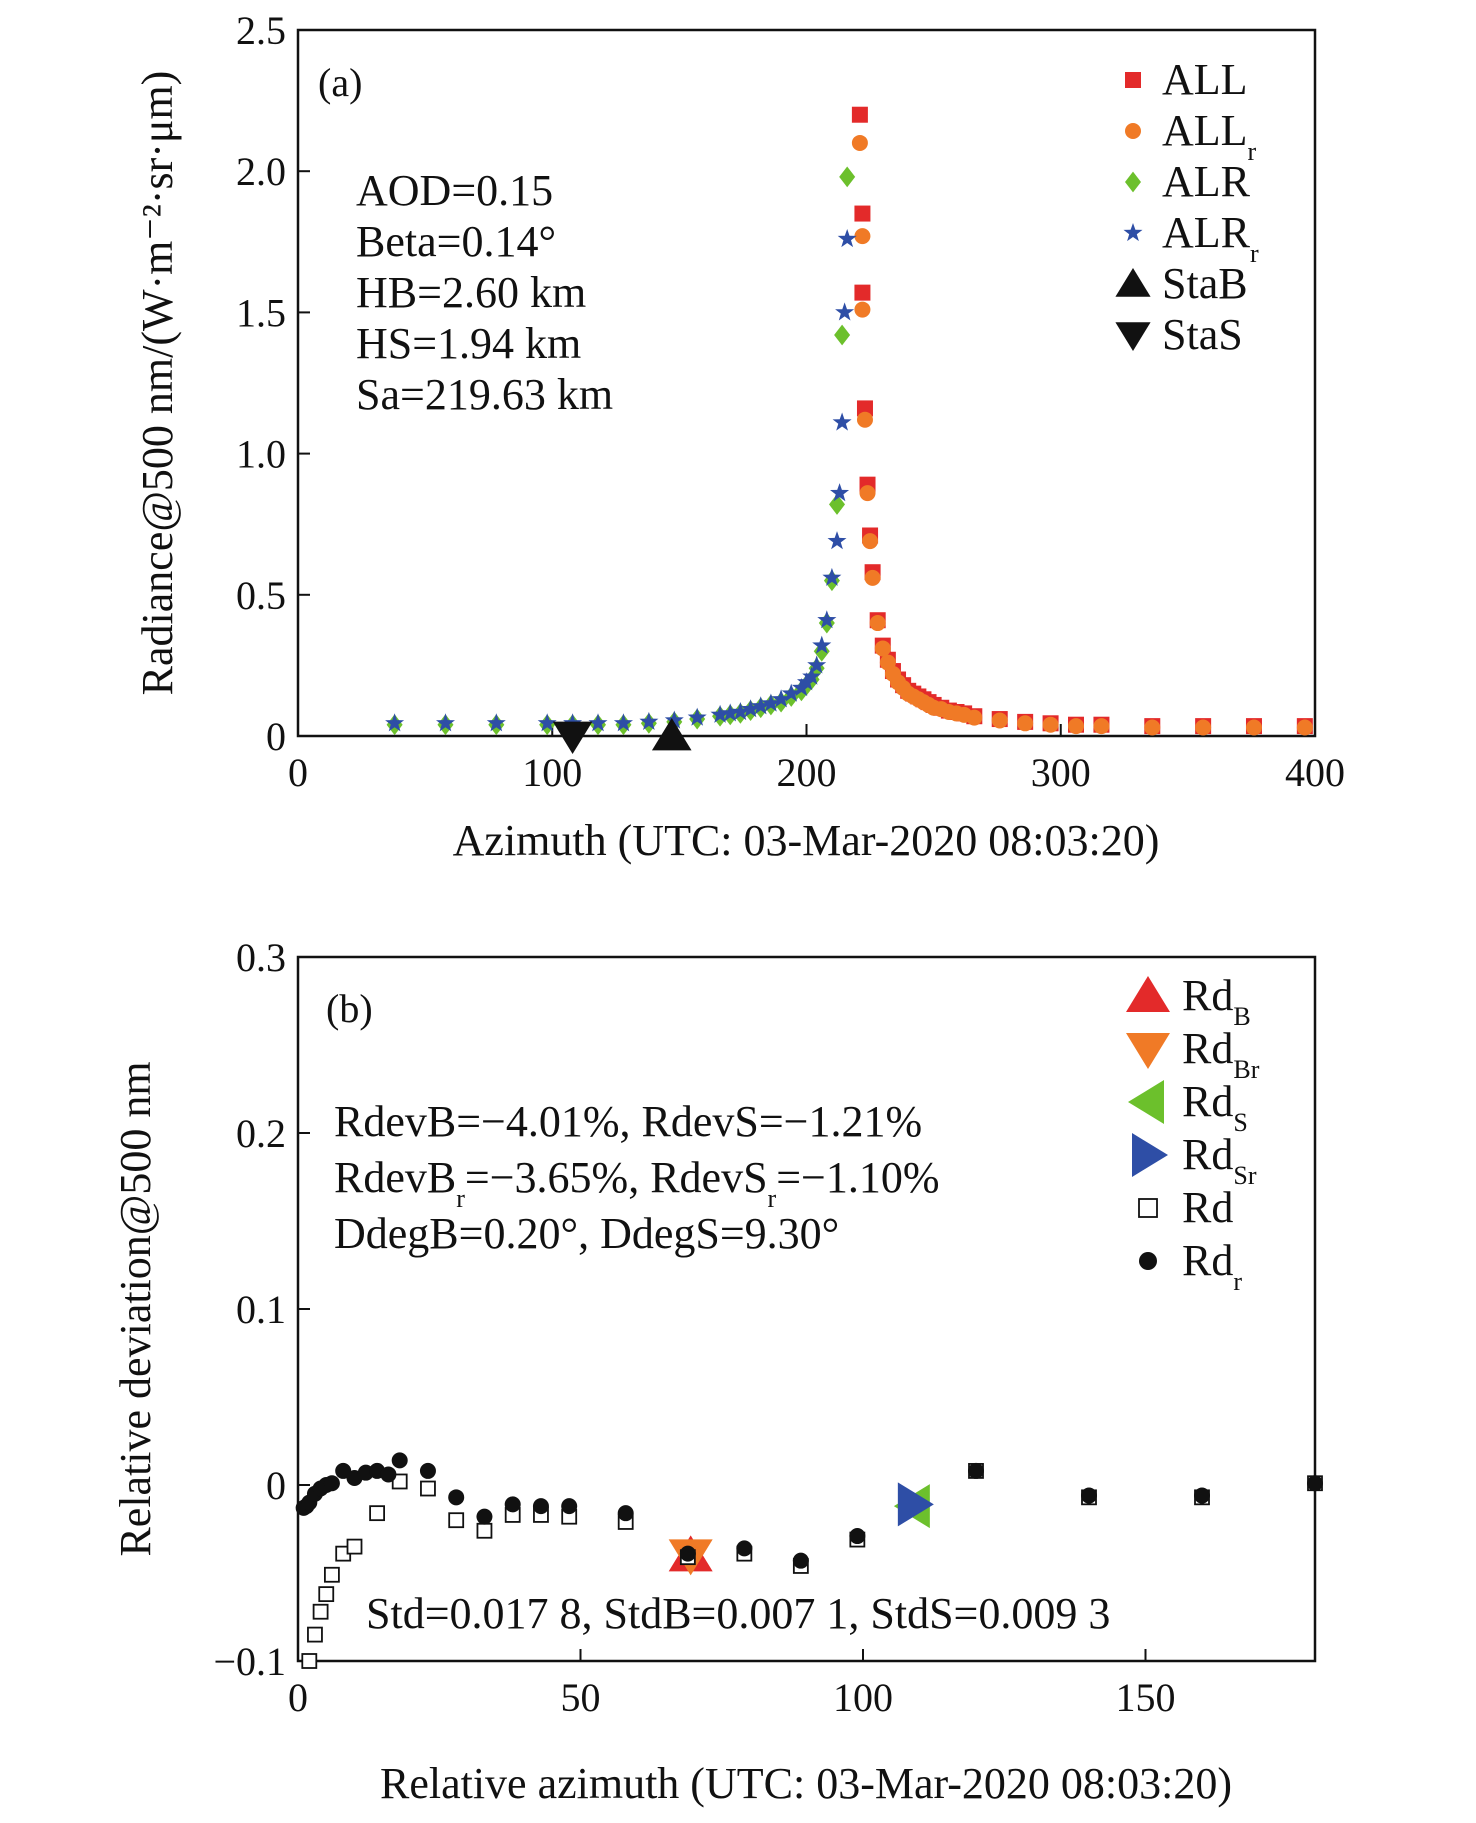  Describe the element at coordinates (806, 840) in the screenshot. I see `x-axis-label-a: Azimuth (UTC: 03-Mar-2020 08:03:20)` at that location.